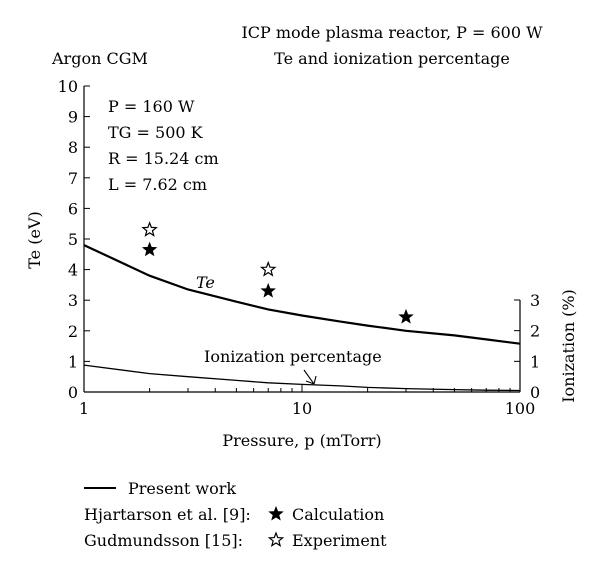 The width and height of the screenshot is (600, 572). I want to click on series-line-te, so click(302, 294).